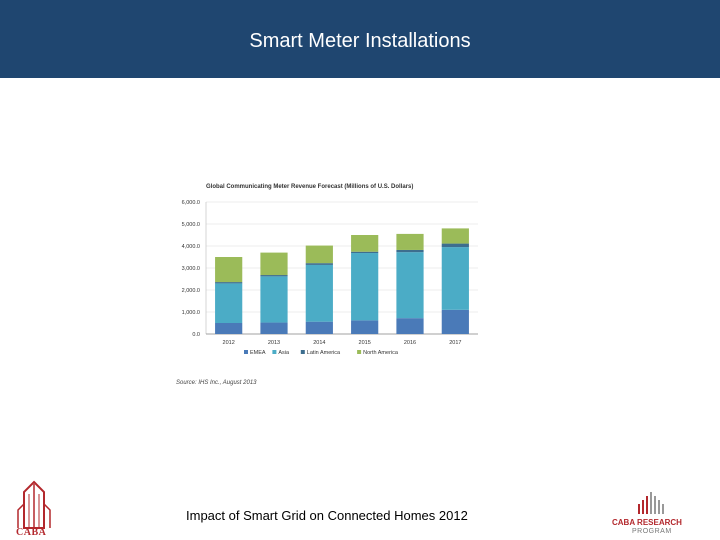 The height and width of the screenshot is (540, 720). Describe the element at coordinates (34, 504) in the screenshot. I see `caba-building-logo-icon` at that location.